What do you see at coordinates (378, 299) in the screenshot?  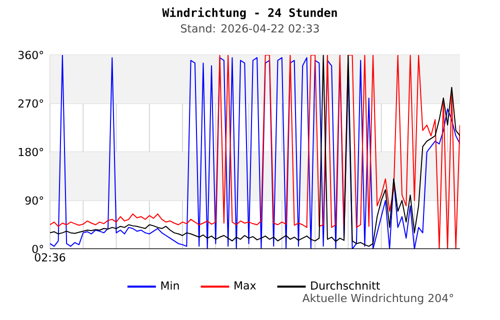 I see `text: Aktuelle Windrichtung 204°` at bounding box center [378, 299].